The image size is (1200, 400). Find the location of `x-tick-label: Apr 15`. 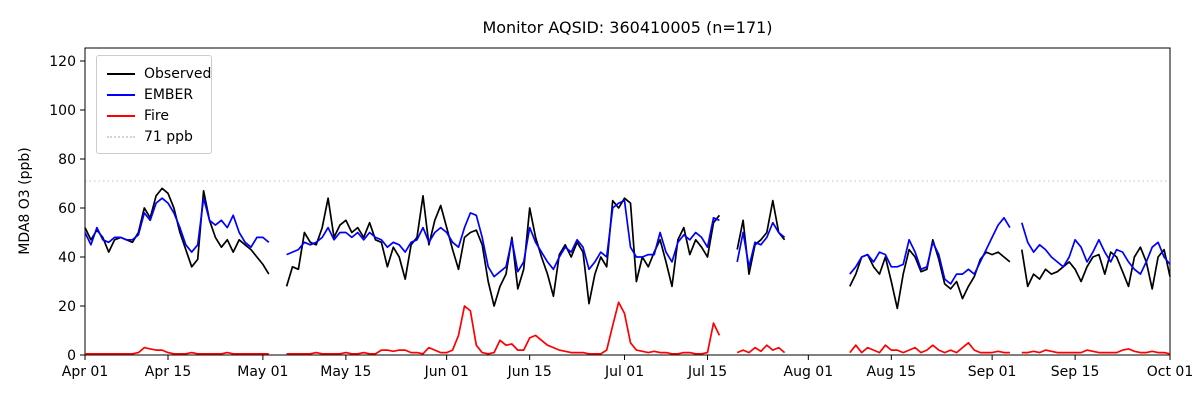

x-tick-label: Apr 15 is located at coordinates (168, 372).